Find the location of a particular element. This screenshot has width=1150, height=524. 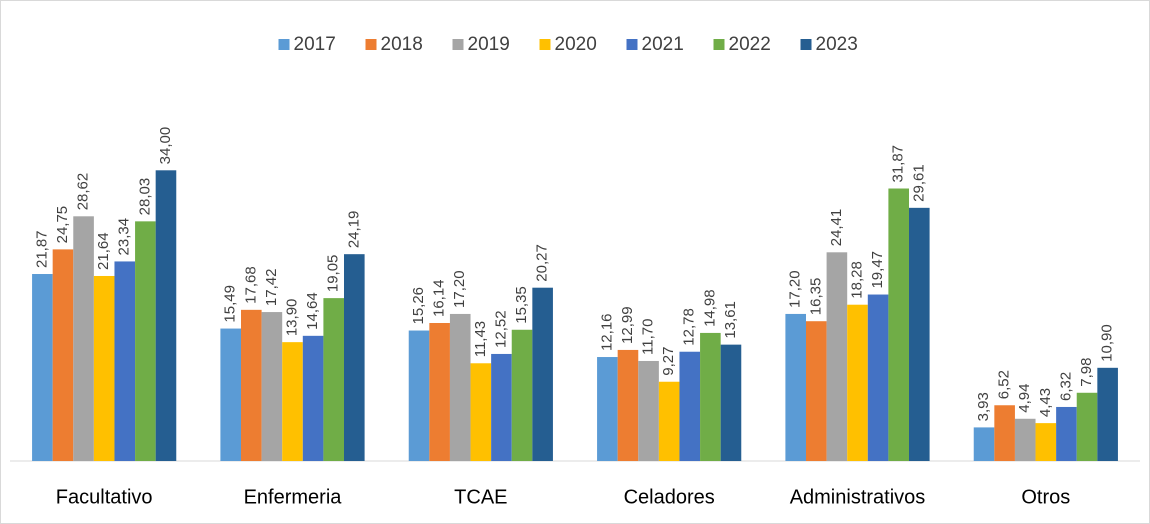

legend-label: 2023 is located at coordinates (837, 44).